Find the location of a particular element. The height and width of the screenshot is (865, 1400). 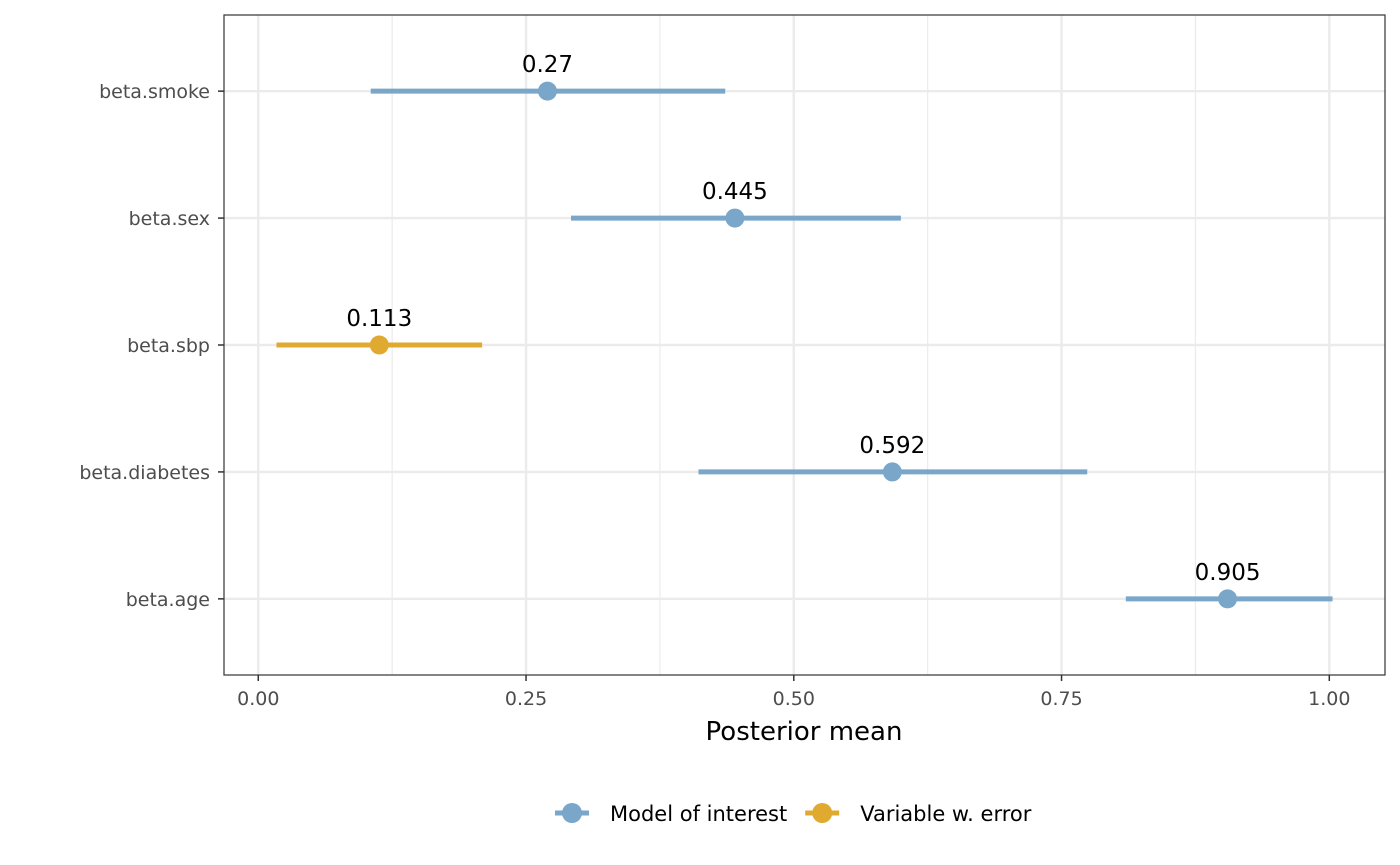

y-tick-label: beta.sbp is located at coordinates (168, 346).